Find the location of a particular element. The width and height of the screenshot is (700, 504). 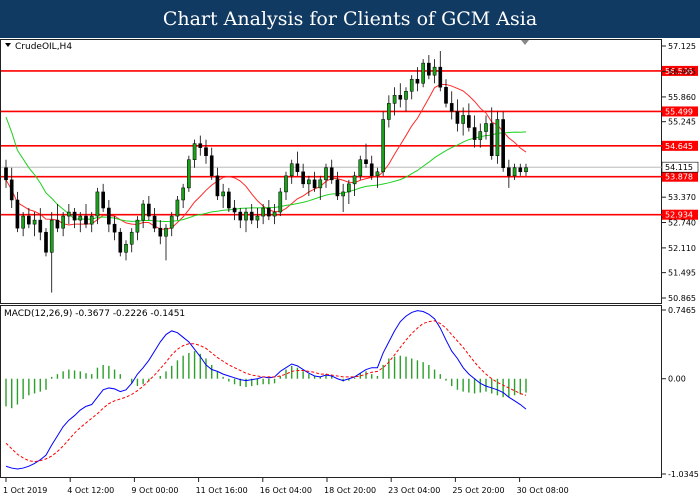

instrument-label: CrudeOIL,H4 is located at coordinates (43, 47).